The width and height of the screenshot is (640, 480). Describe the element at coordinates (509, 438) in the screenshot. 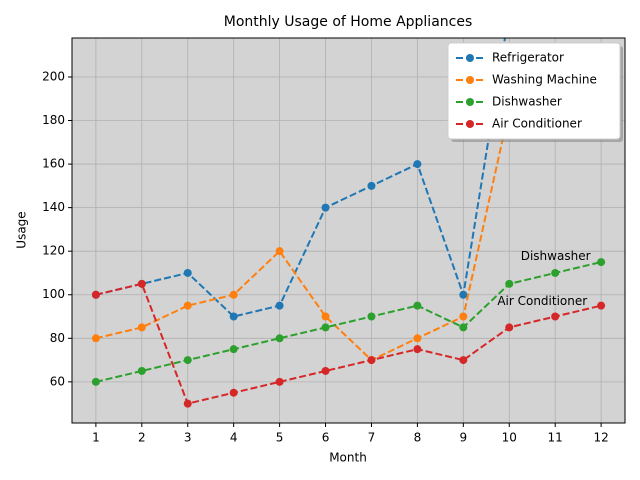

I see `x-tick-label: 10` at that location.